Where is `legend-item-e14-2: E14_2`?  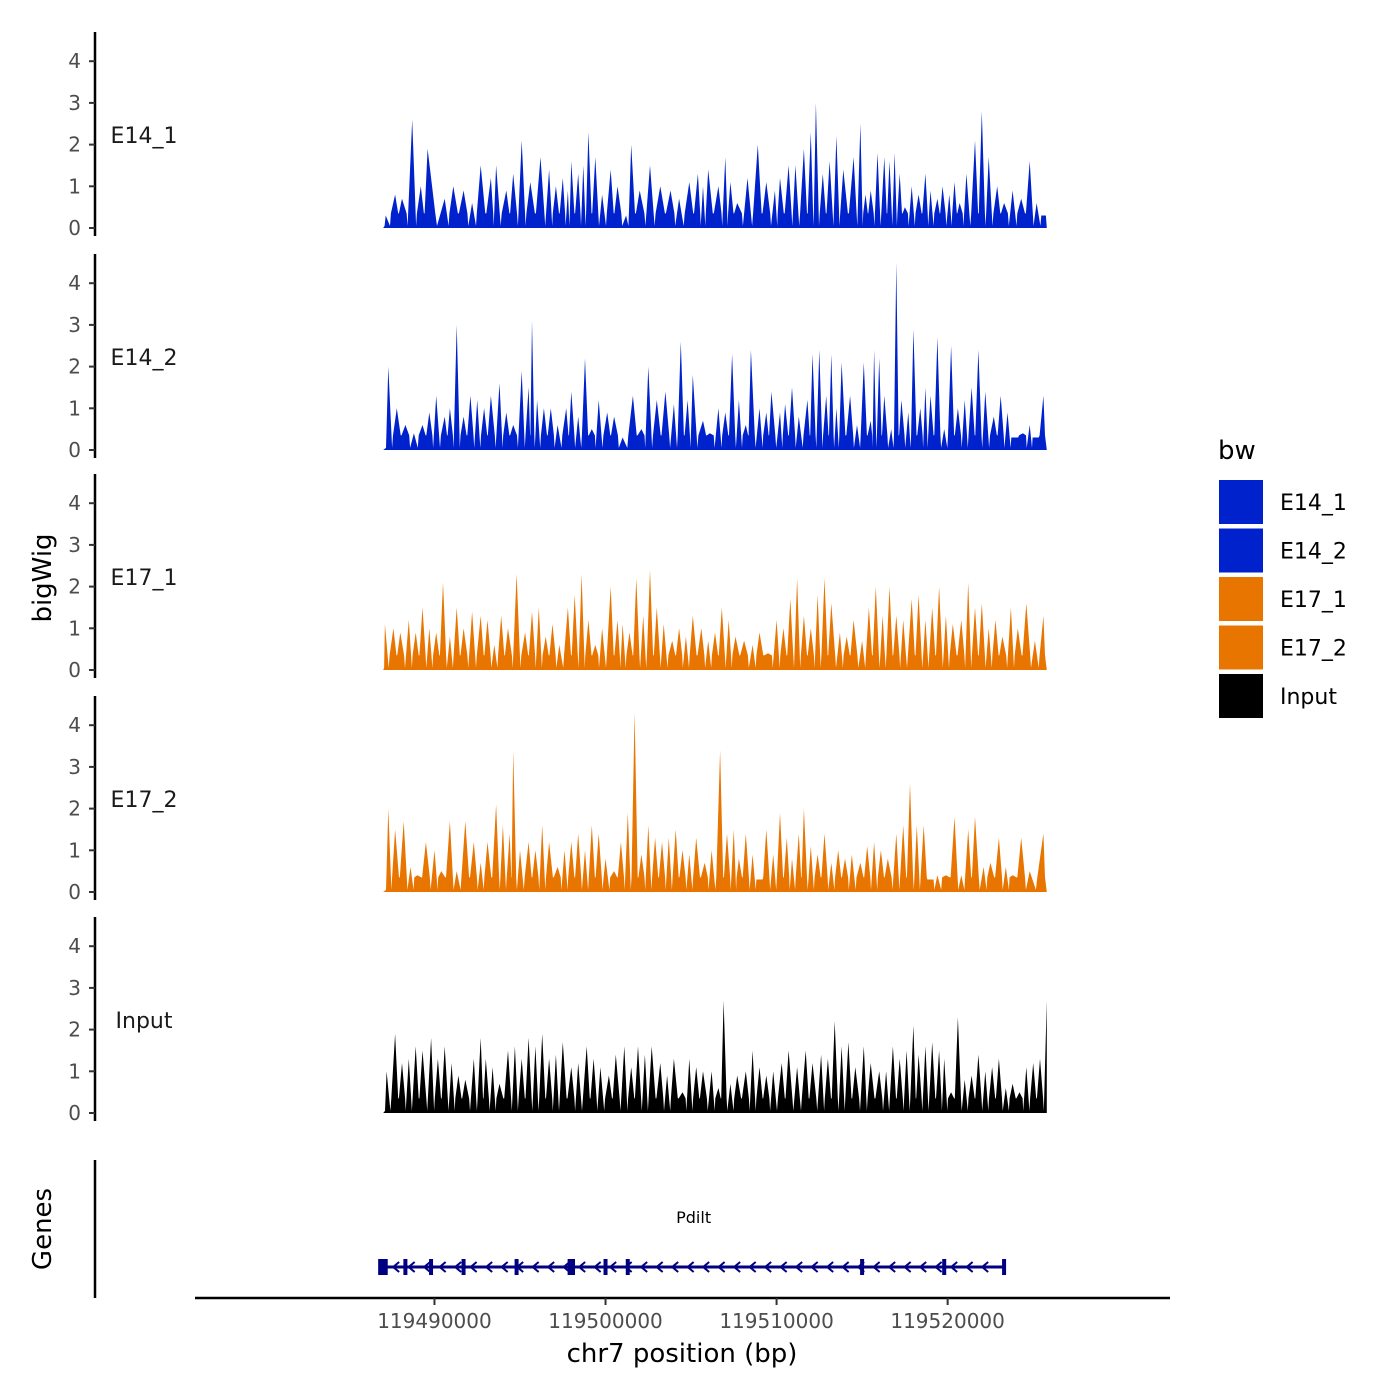
legend-item-e14-2: E14_2 is located at coordinates (1283, 550).